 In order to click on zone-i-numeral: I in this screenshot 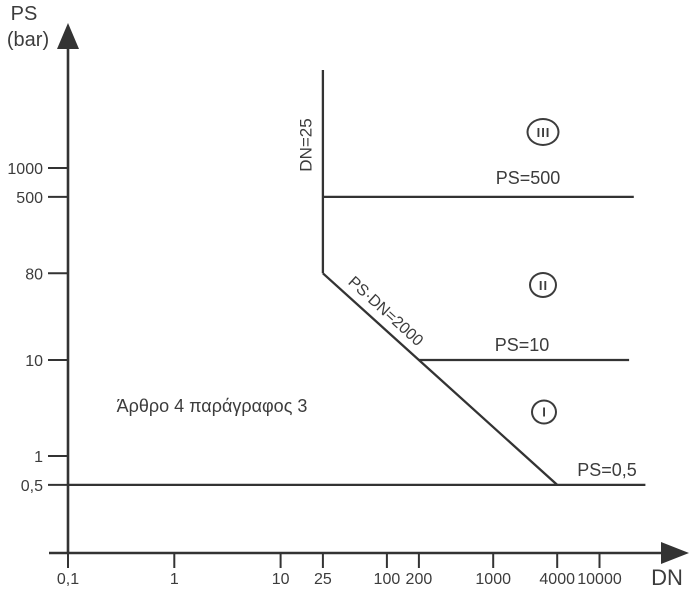, I will do `click(544, 412)`.